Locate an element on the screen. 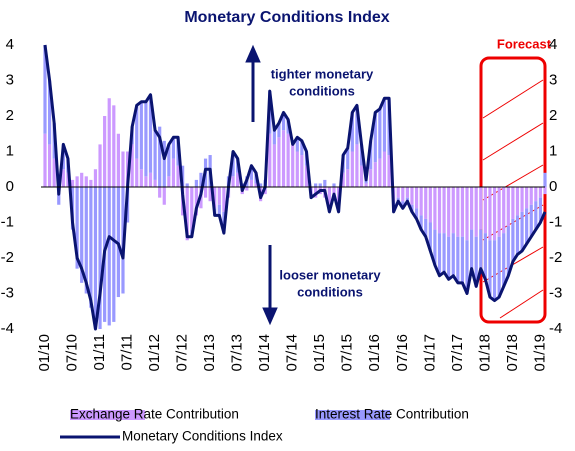 Image resolution: width=575 pixels, height=451 pixels. x-tick-label: 07/10 is located at coordinates (71, 353).